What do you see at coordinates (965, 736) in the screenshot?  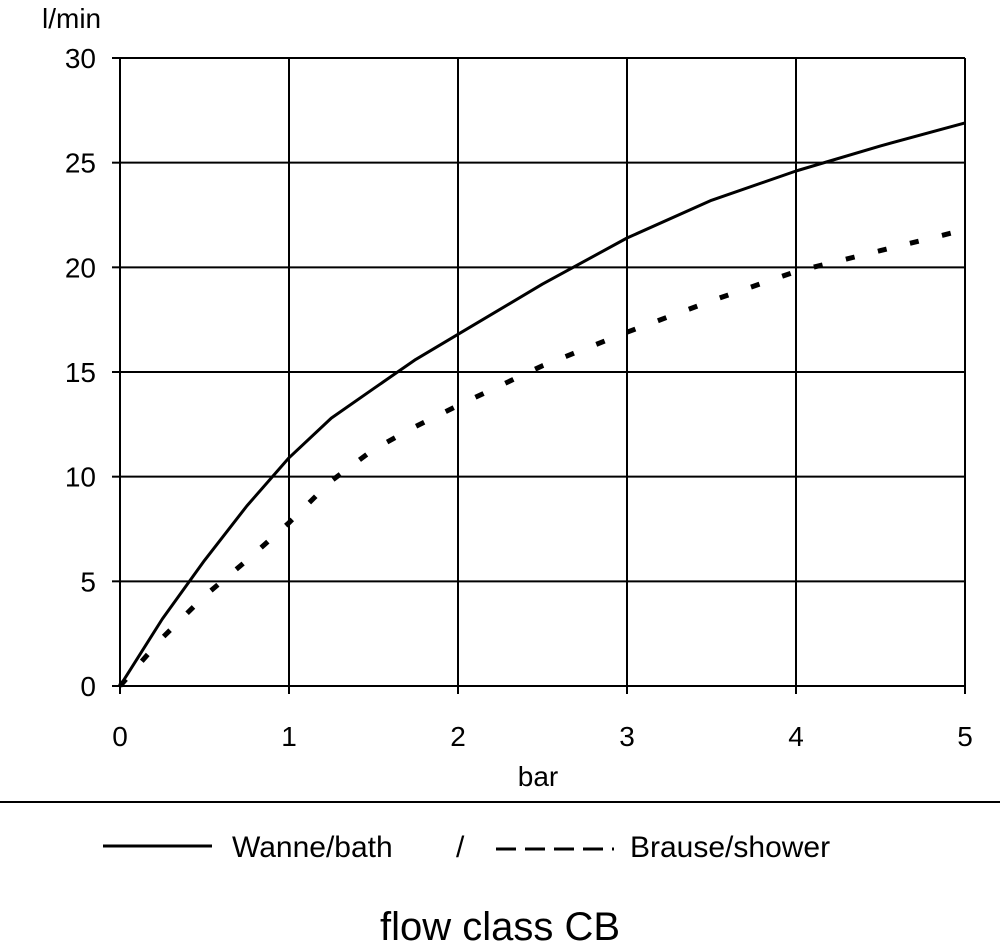 I see `x-tick-label-5: 5` at bounding box center [965, 736].